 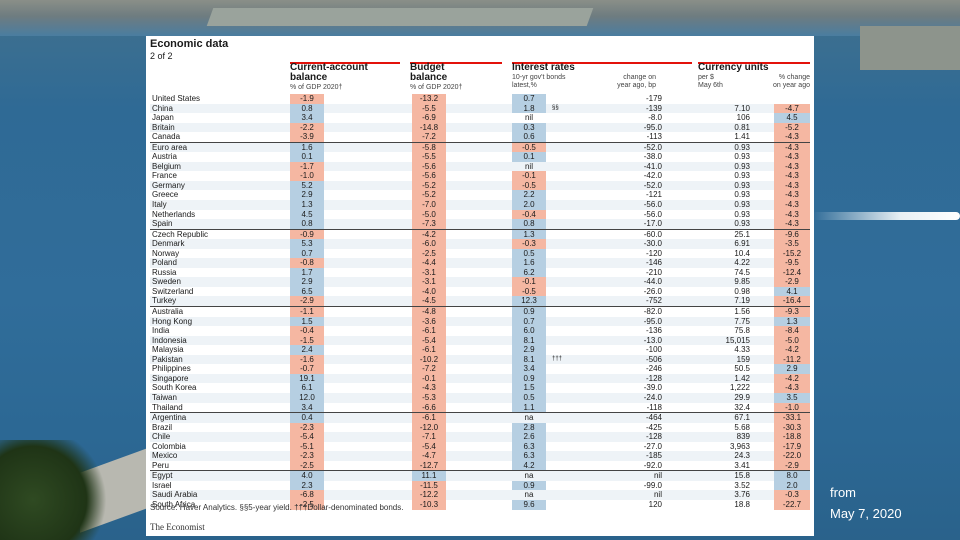 What do you see at coordinates (307, 166) in the screenshot?
I see `current-account-value: -1.7` at bounding box center [307, 166].